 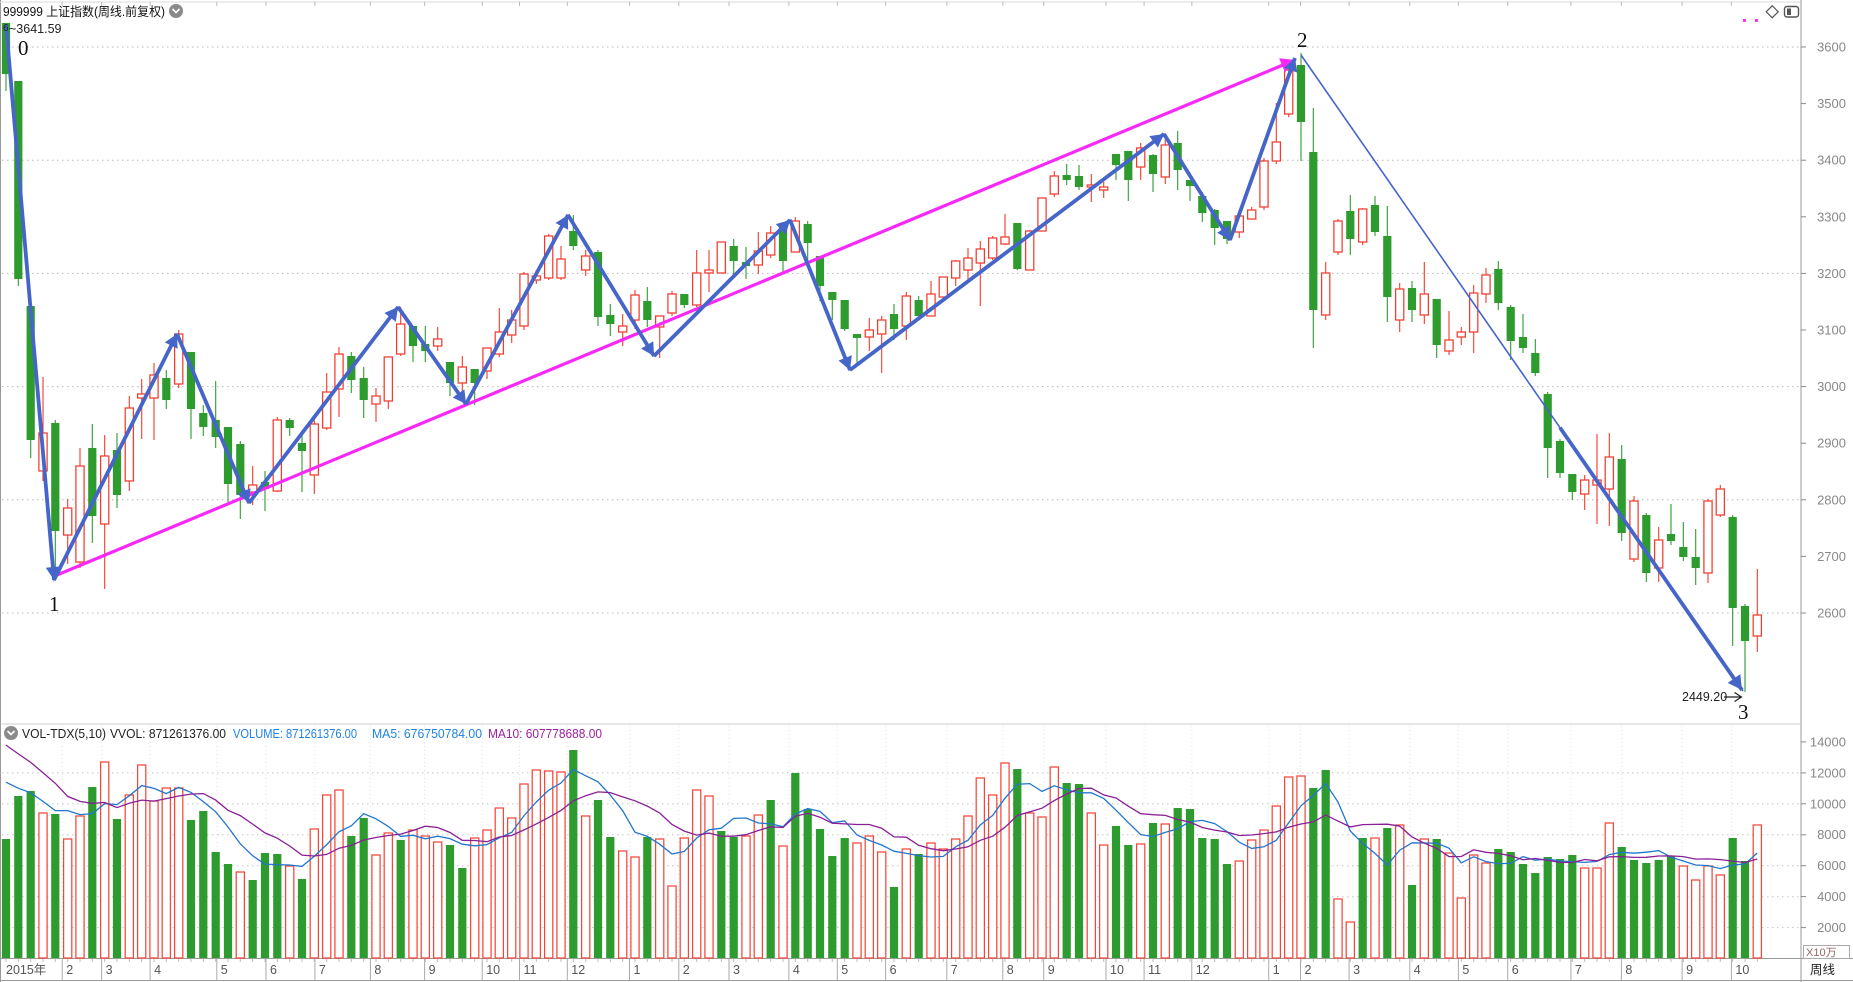 What do you see at coordinates (1821, 953) in the screenshot?
I see `svg-text: X10万` at bounding box center [1821, 953].